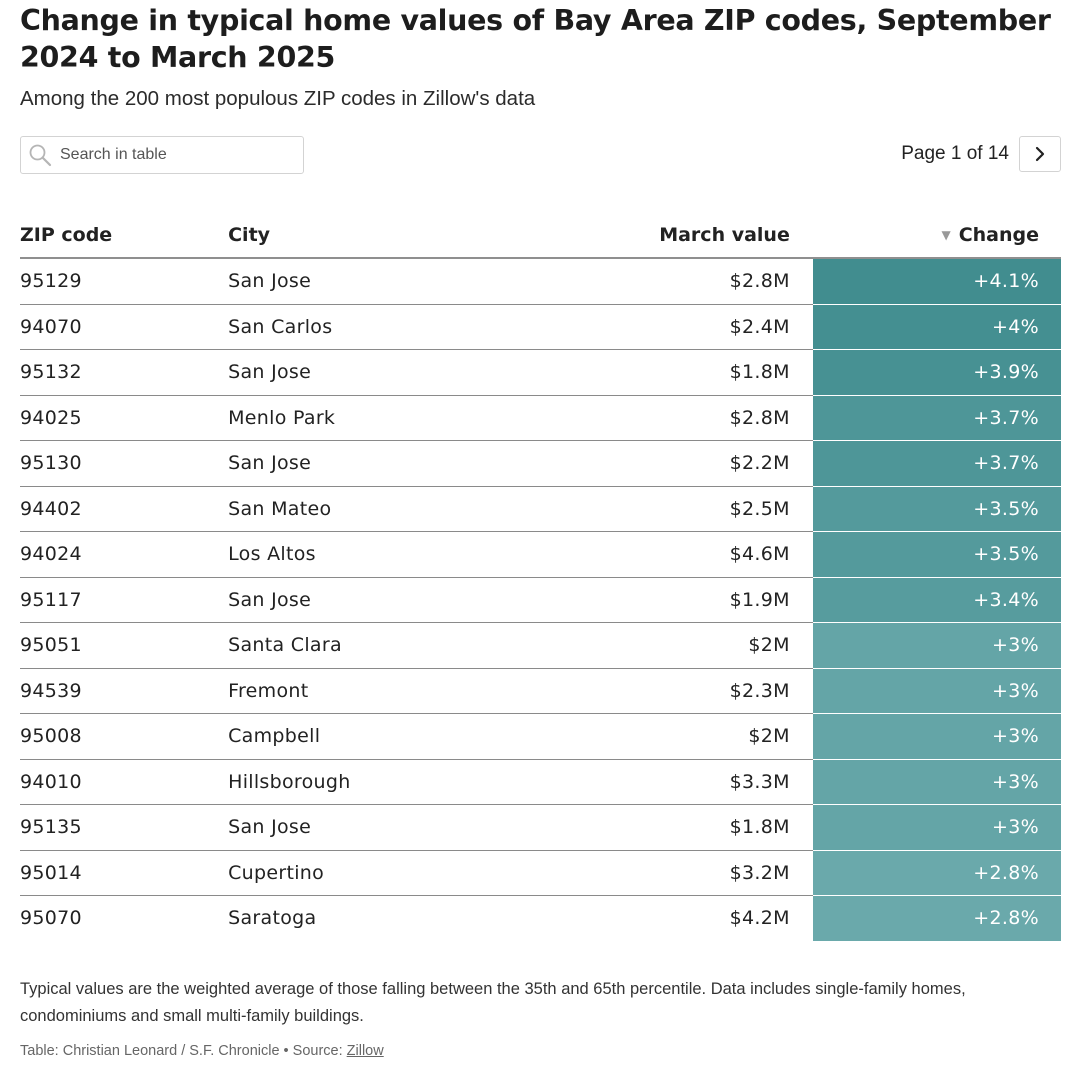 The height and width of the screenshot is (1074, 1080). What do you see at coordinates (40, 155) in the screenshot?
I see `search-icon` at bounding box center [40, 155].